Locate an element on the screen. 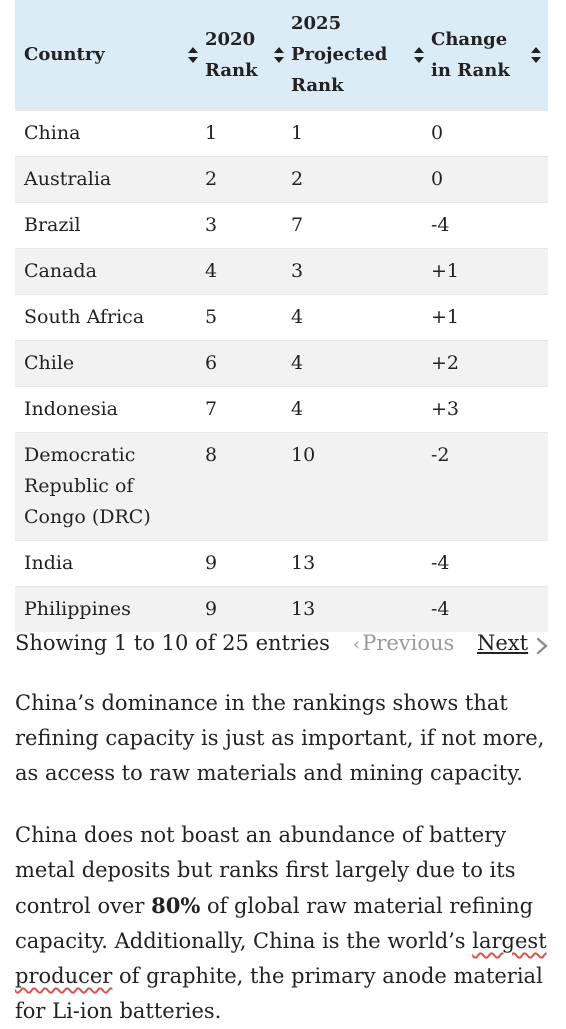 The width and height of the screenshot is (566, 1029). cell-2025-rank: 1 is located at coordinates (361, 132).